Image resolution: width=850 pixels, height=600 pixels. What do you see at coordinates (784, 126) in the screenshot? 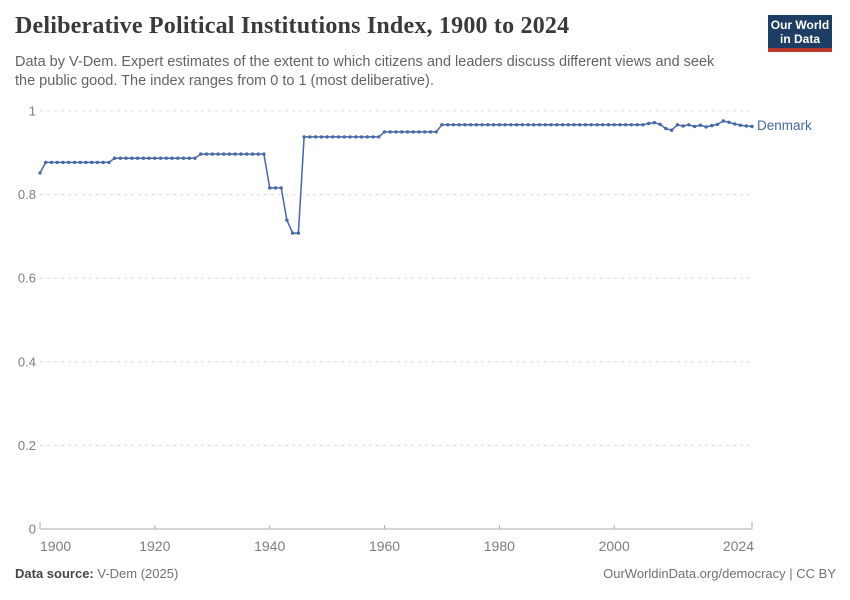
I see `series-label-denmark: Denmark` at bounding box center [784, 126].